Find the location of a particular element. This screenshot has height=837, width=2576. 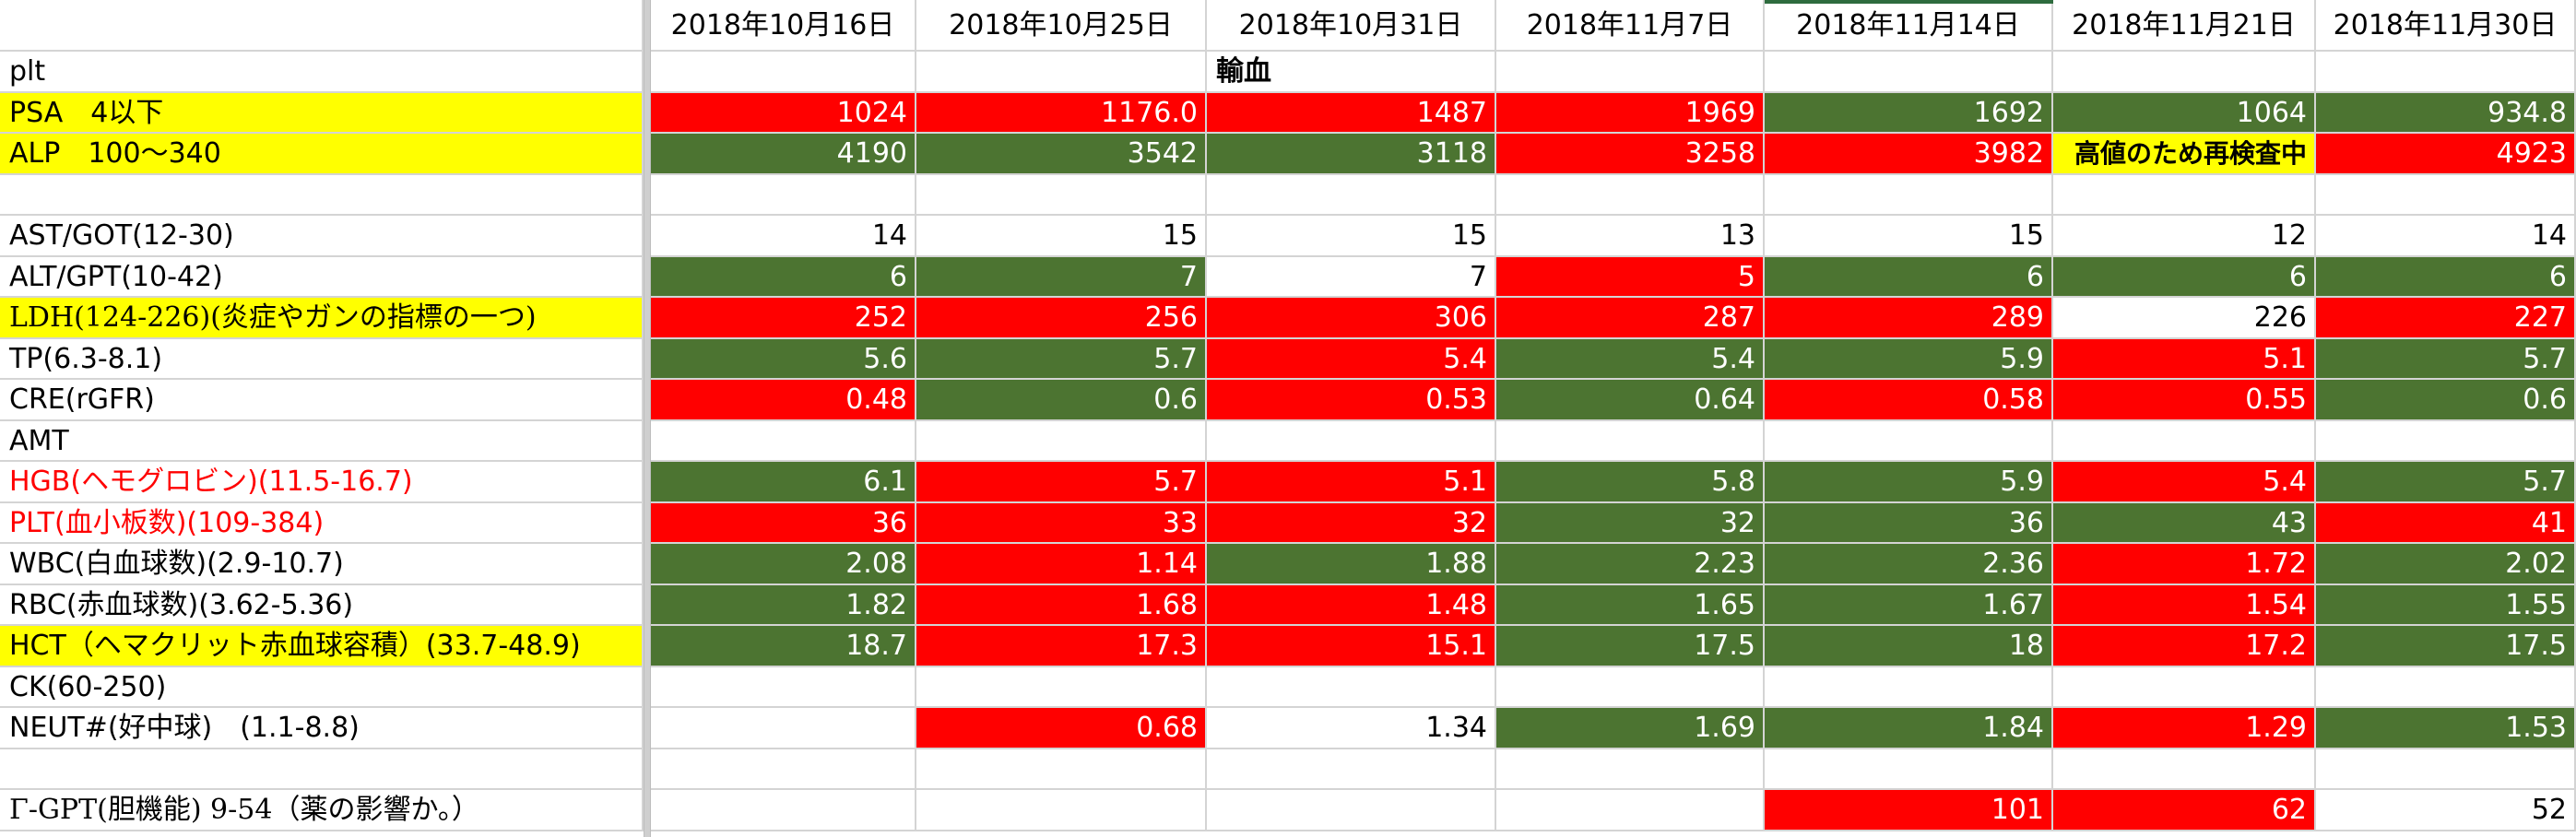

value-cell: 1.84 is located at coordinates (1909, 729).